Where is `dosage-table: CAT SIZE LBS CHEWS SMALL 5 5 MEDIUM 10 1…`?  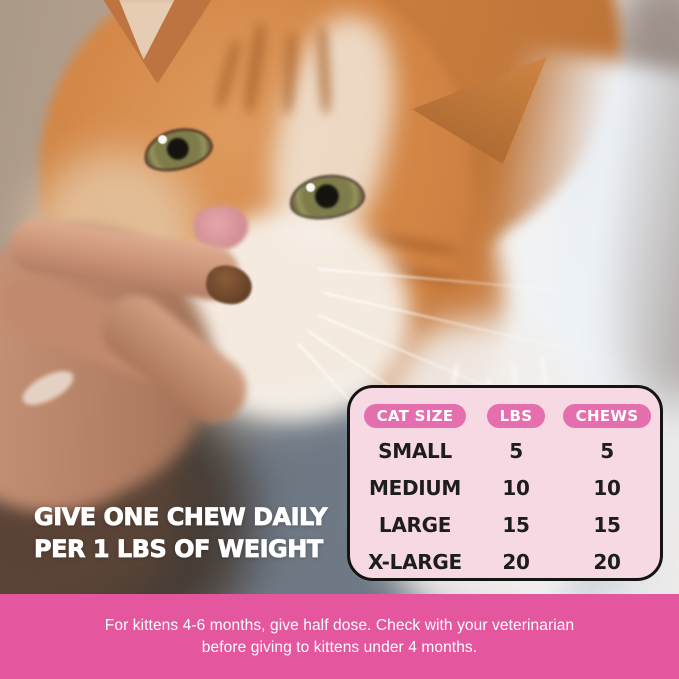
dosage-table: CAT SIZE LBS CHEWS SMALL 5 5 MEDIUM 10 1… is located at coordinates (505, 483).